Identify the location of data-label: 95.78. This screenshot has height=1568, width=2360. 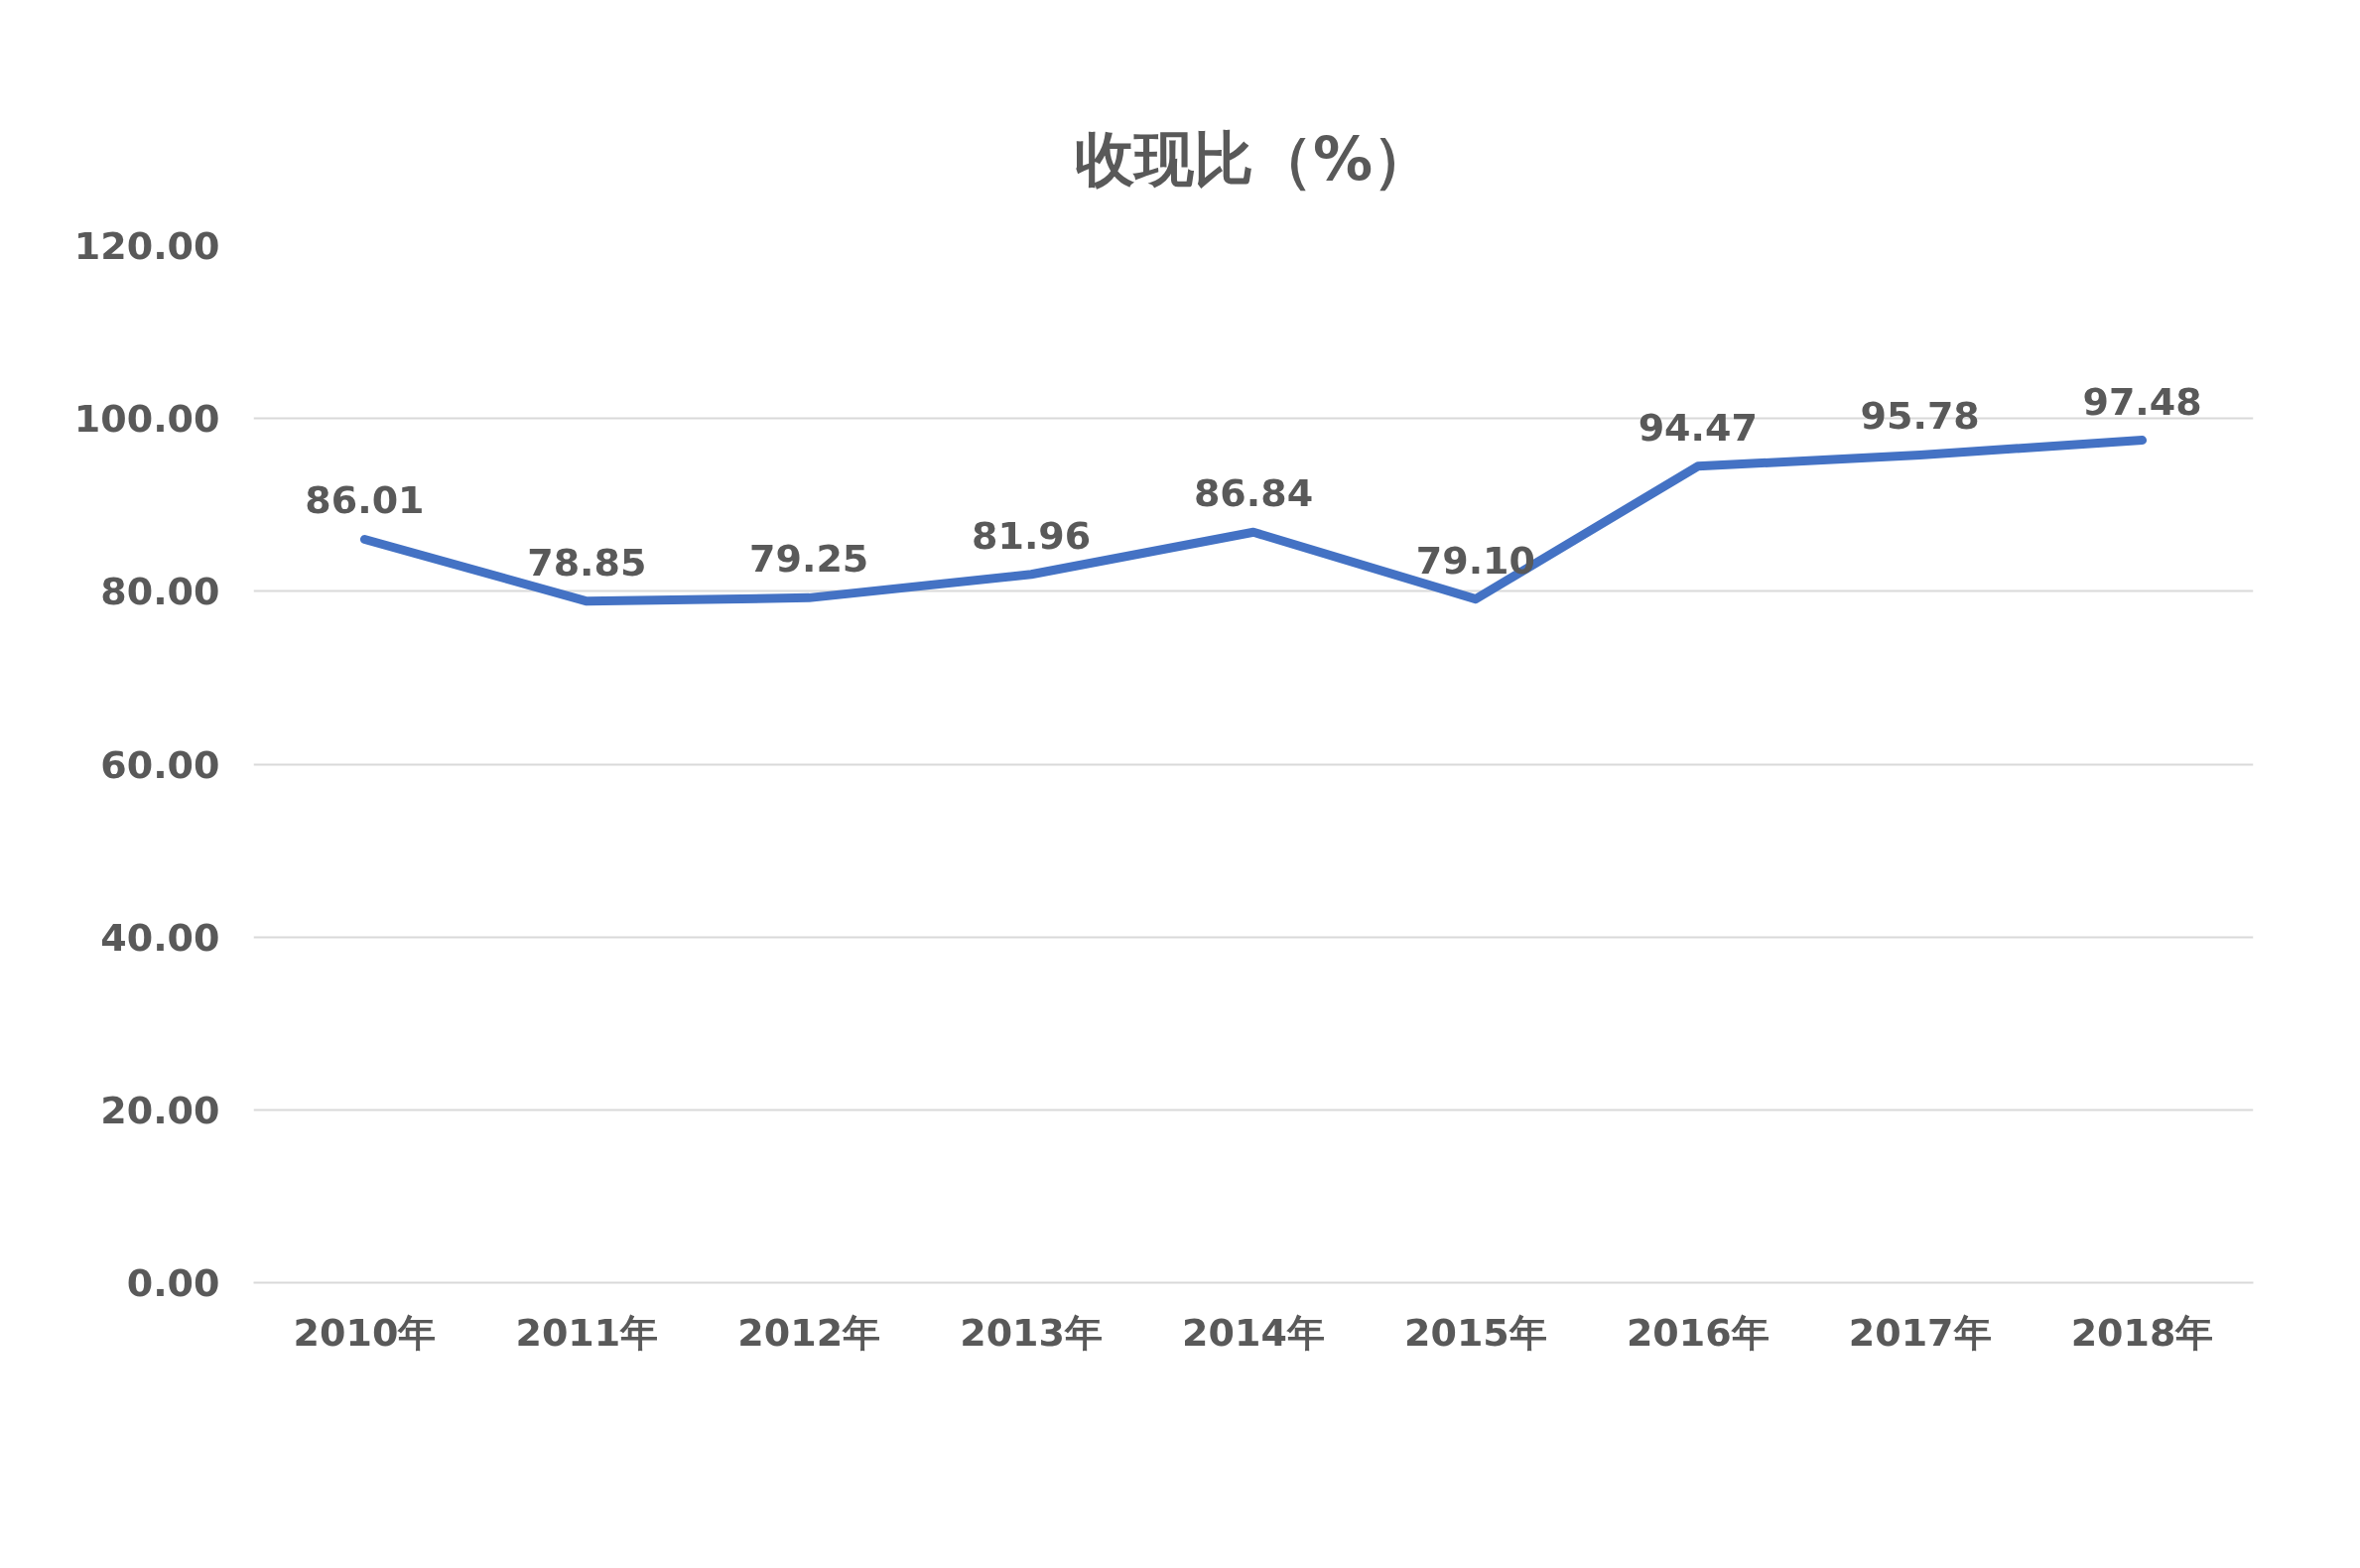
(1920, 416).